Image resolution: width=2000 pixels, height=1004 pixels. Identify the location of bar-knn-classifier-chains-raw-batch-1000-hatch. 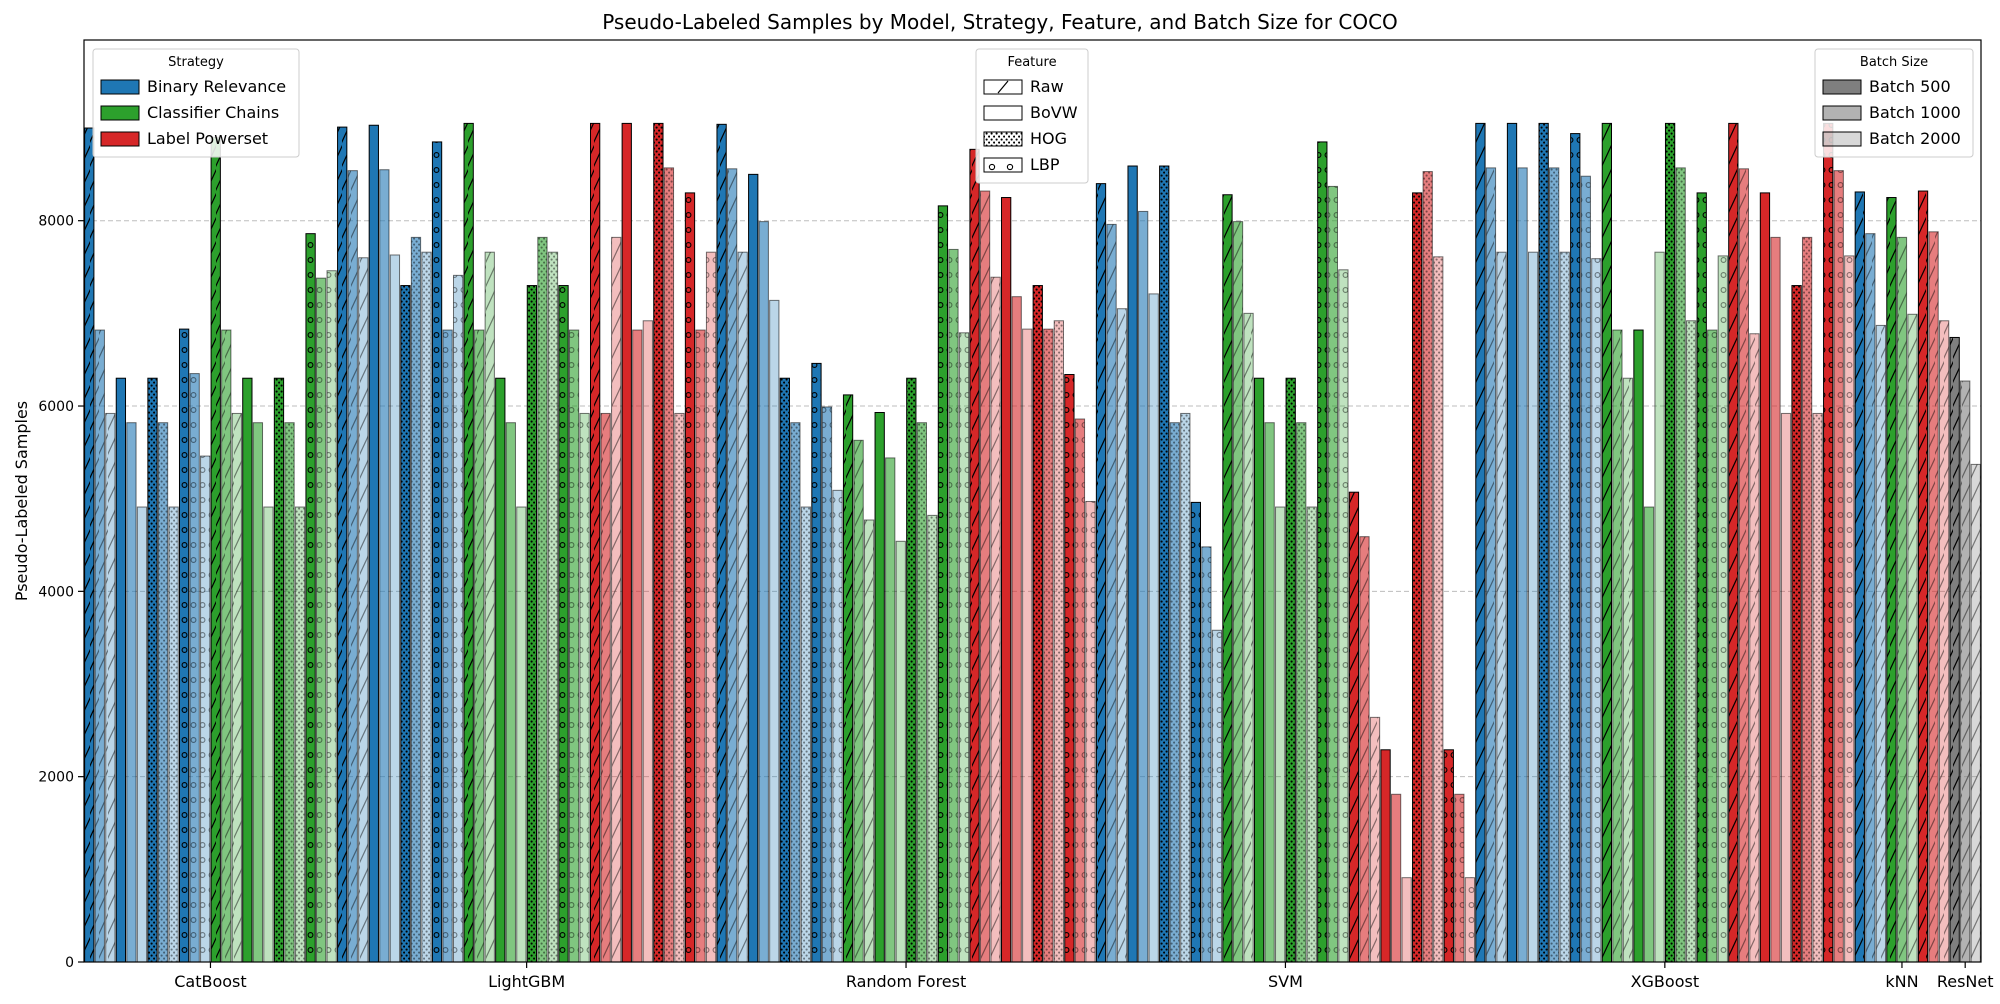
(1902, 599).